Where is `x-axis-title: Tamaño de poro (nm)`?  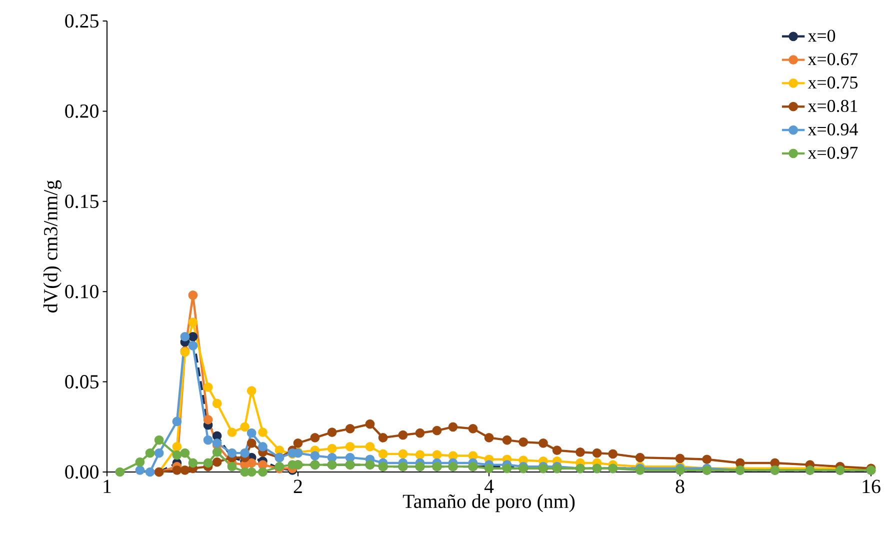
x-axis-title: Tamaño de poro (nm) is located at coordinates (488, 503).